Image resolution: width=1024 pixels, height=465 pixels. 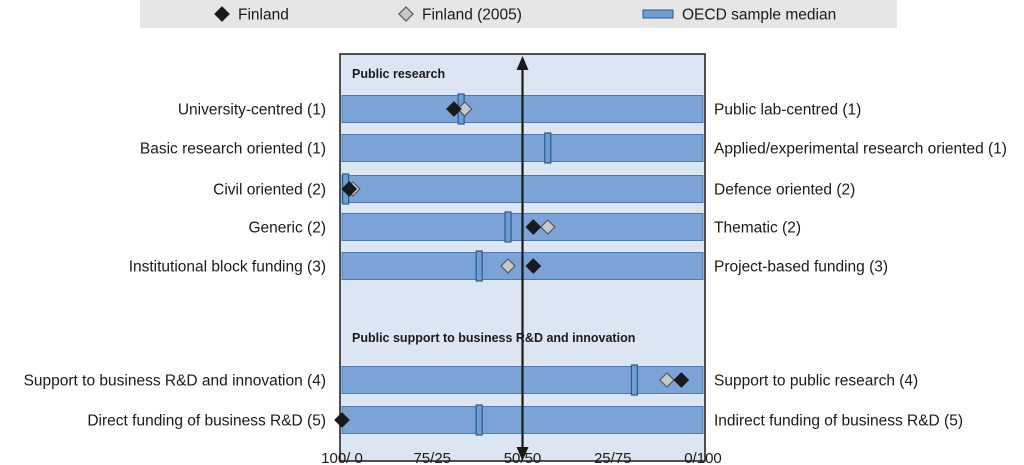 I want to click on row-right-label: Defence oriented (2), so click(x=784, y=190).